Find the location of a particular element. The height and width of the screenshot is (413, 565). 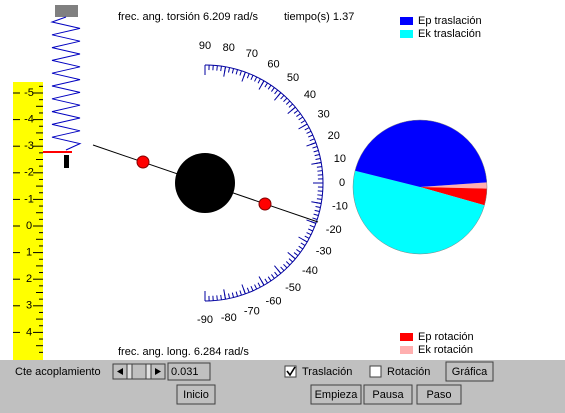

graph-button is located at coordinates (469, 371).